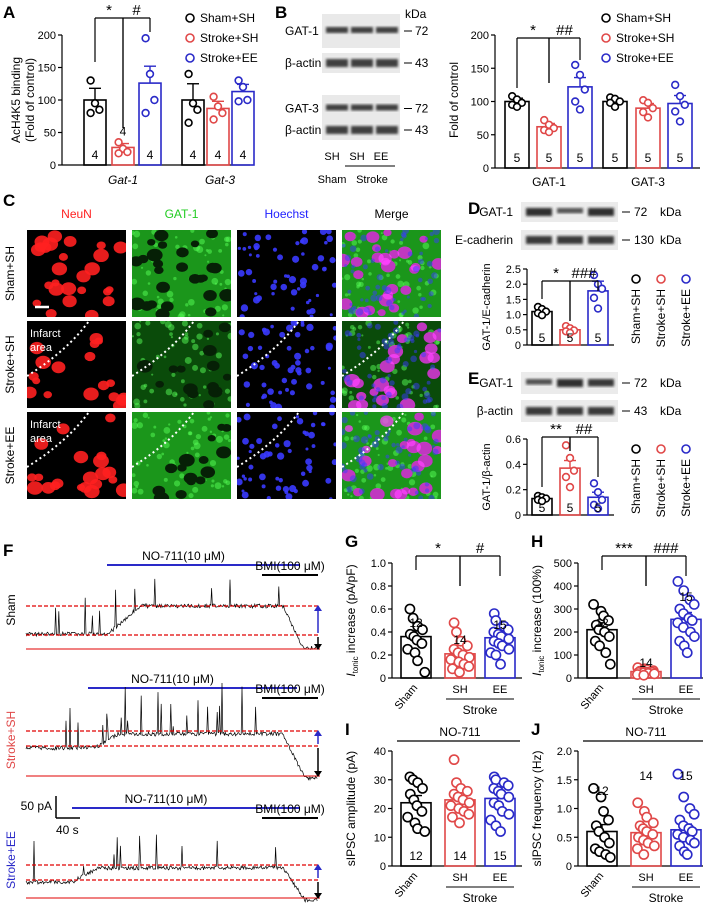 The height and width of the screenshot is (911, 703). I want to click on legend-label: Stroke+EE, so click(229, 58).